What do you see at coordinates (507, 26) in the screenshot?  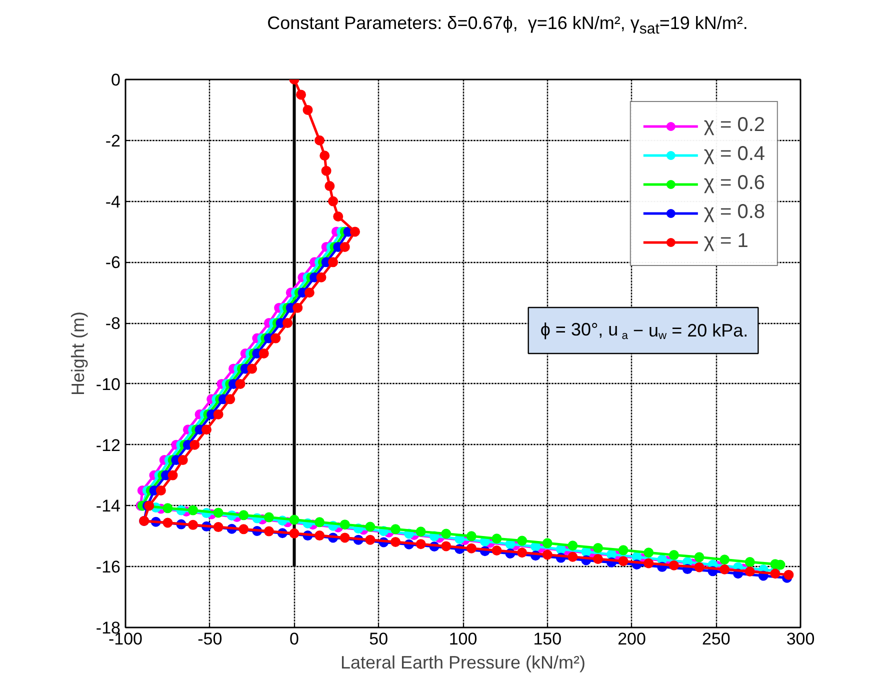 I see `chart-title: Constant Parameters: δ=0.67ϕ, γ=16 kN/m², γ$_{sat}$=19 kN/m².` at bounding box center [507, 26].